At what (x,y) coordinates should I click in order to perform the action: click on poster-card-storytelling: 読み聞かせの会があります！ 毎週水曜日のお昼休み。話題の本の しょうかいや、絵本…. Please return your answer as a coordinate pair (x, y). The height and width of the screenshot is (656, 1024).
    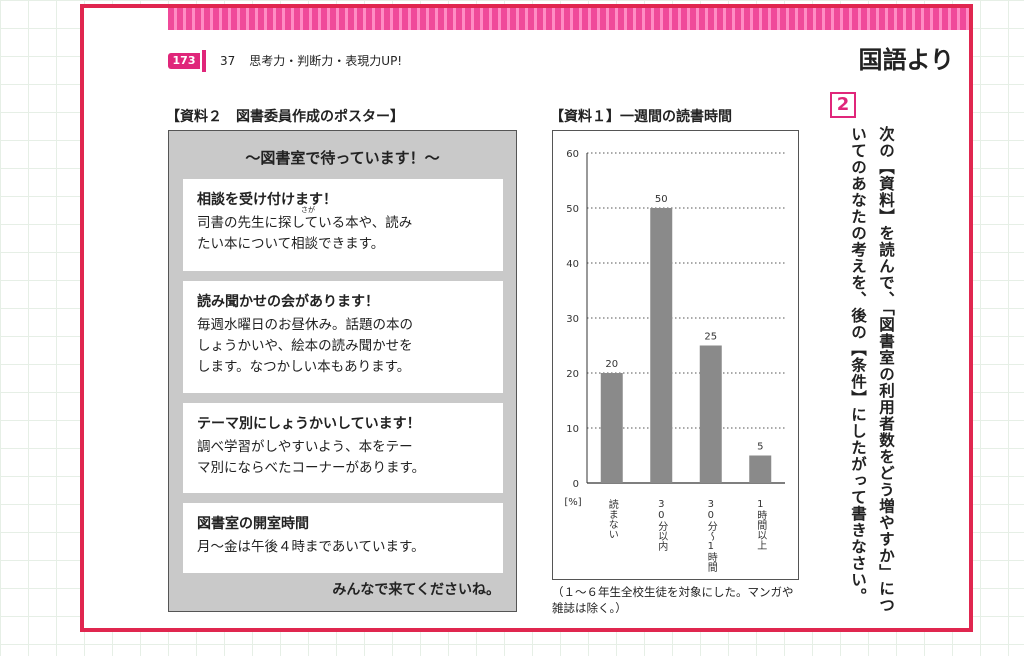
    Looking at the image, I should click on (343, 337).